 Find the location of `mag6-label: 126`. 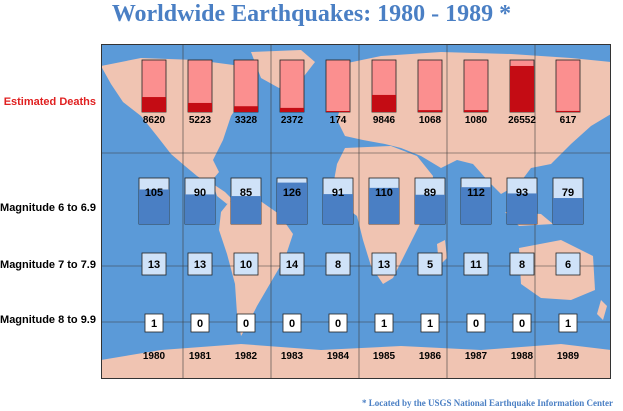

mag6-label: 126 is located at coordinates (292, 193).